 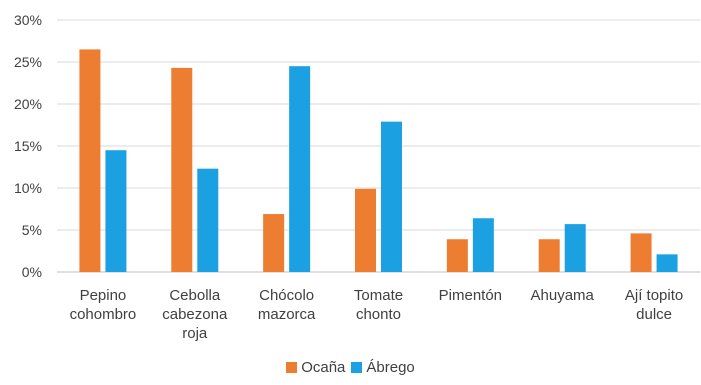 What do you see at coordinates (292, 367) in the screenshot?
I see `legend-swatch-ocana` at bounding box center [292, 367].